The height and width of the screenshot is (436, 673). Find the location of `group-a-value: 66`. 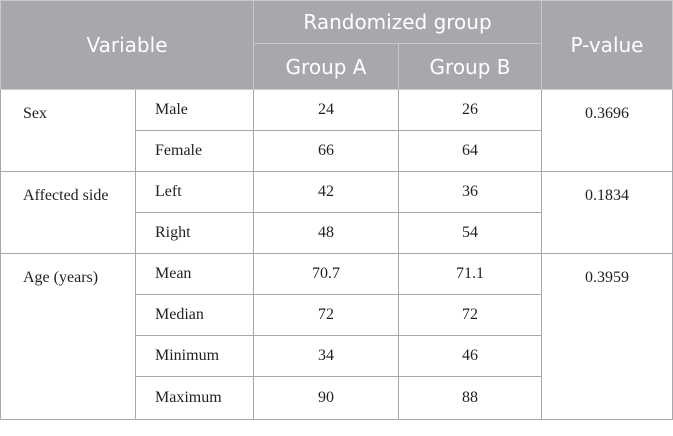

group-a-value: 66 is located at coordinates (326, 151).